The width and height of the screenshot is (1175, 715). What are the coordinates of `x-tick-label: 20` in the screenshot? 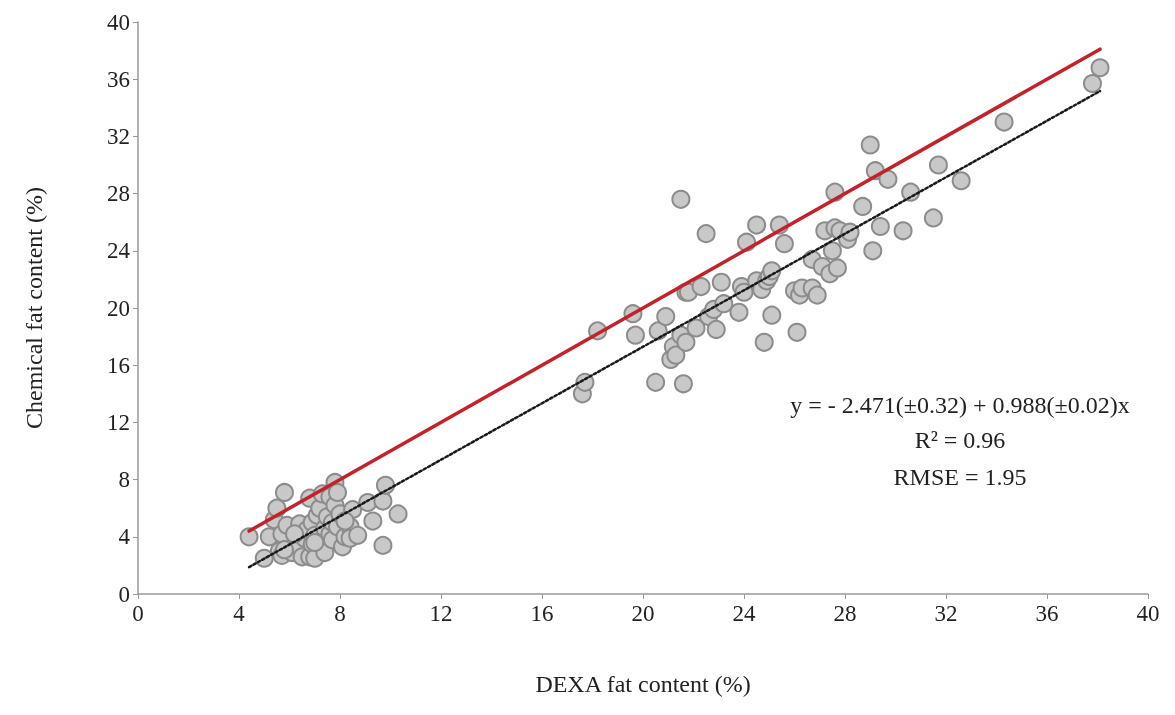 It's located at (643, 613).